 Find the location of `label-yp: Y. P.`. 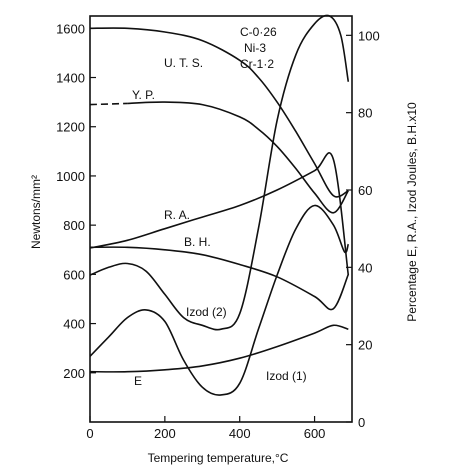

label-yp: Y. P. is located at coordinates (143, 95).